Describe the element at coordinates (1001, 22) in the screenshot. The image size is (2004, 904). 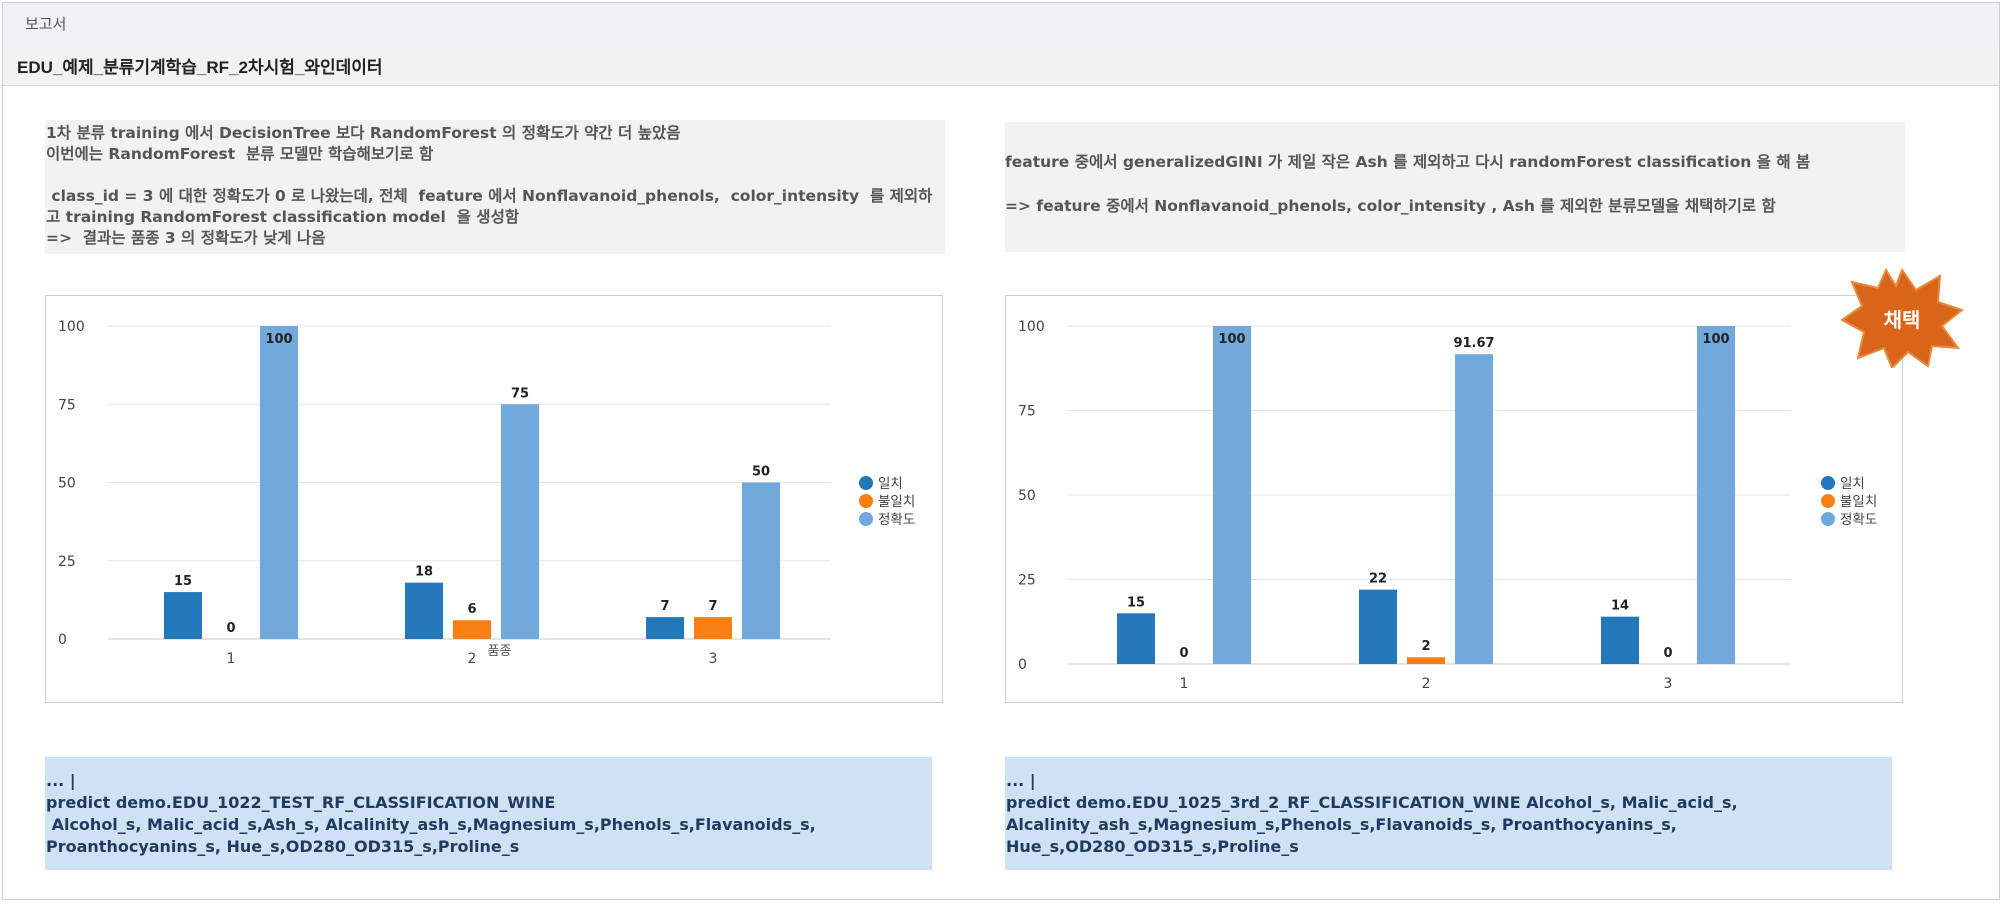
I see `window-title-bar: 보고서` at that location.